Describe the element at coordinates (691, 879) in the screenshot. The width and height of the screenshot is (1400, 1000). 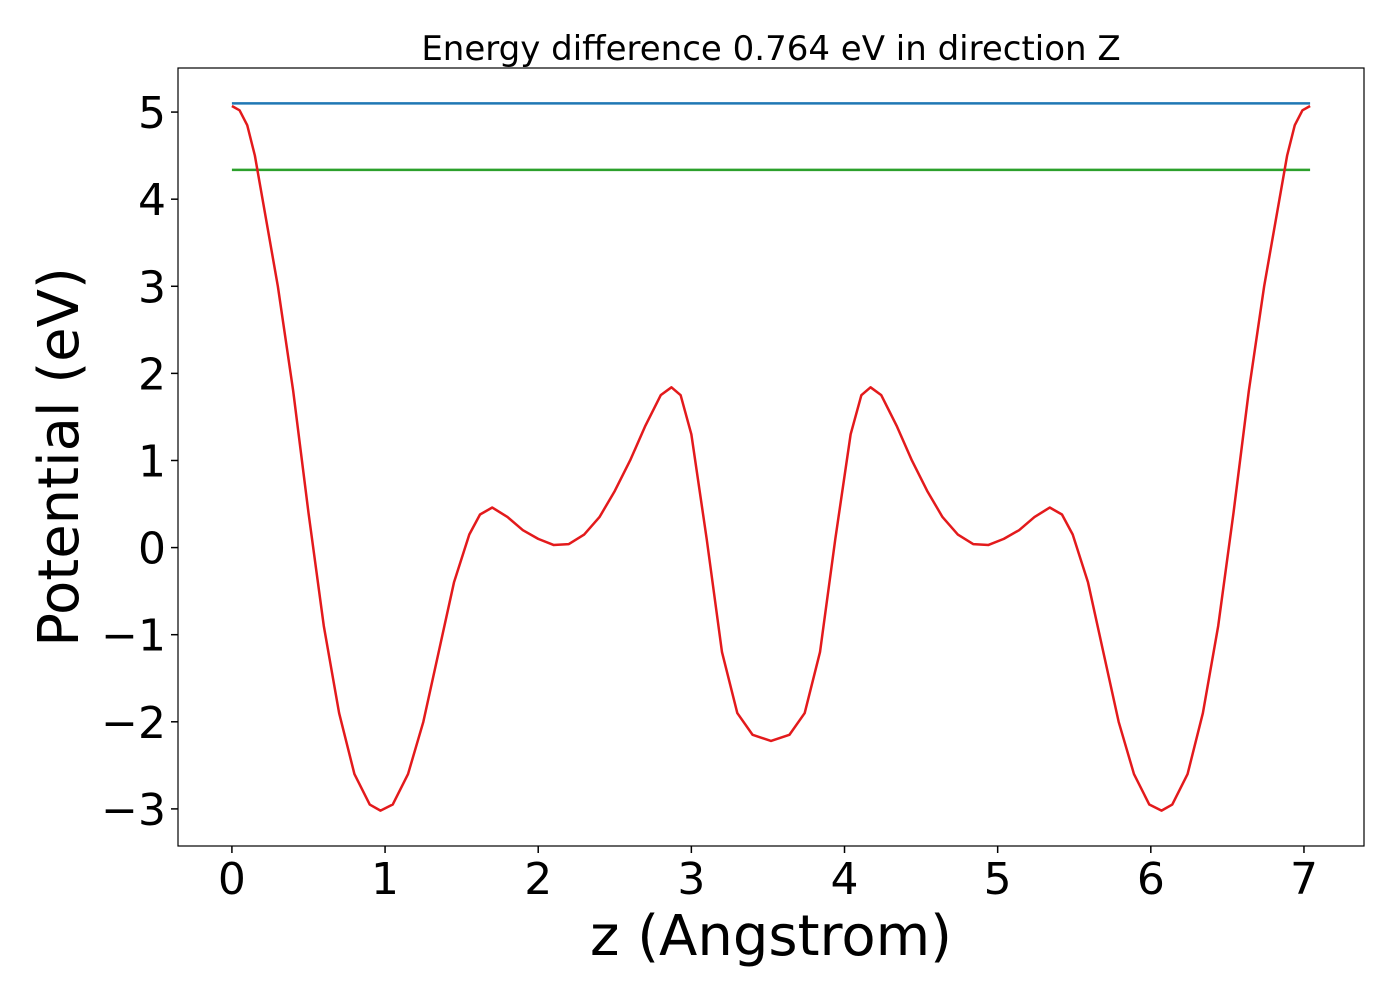
I see `x-tick-label: 3` at that location.